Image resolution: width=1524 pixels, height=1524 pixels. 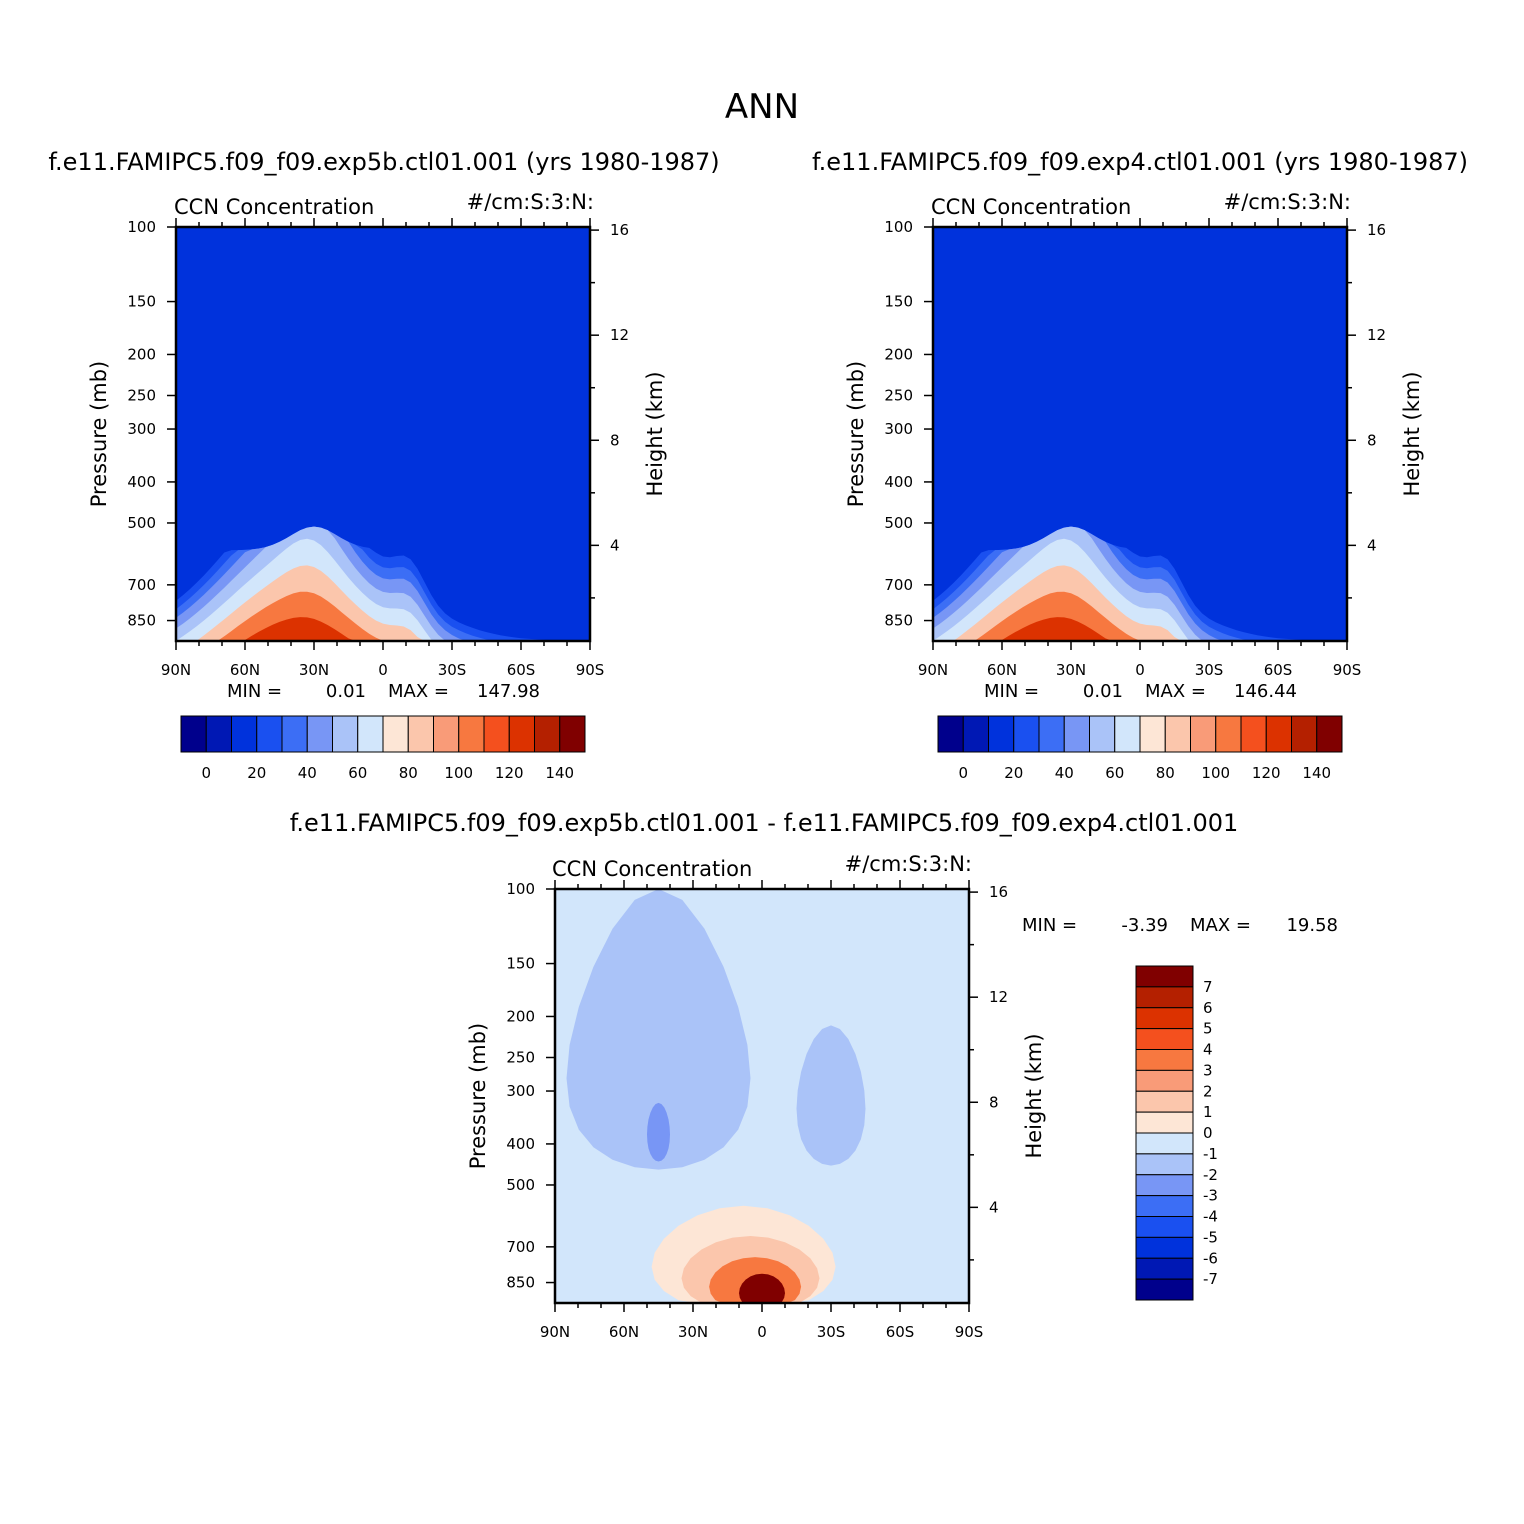 What do you see at coordinates (1215, 773) in the screenshot?
I see `colorbar-label: 100` at bounding box center [1215, 773].